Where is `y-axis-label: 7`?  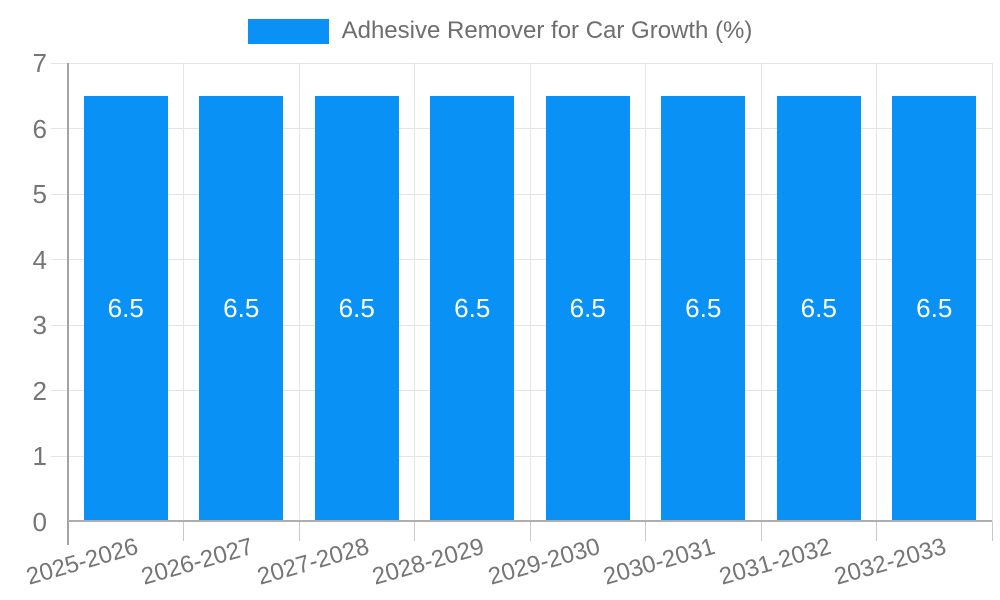
y-axis-label: 7 is located at coordinates (39, 63).